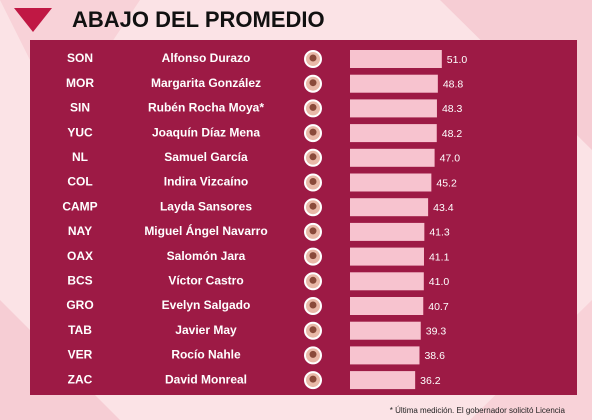 This screenshot has height=420, width=592. What do you see at coordinates (434, 356) in the screenshot?
I see `value-label: 38.6` at bounding box center [434, 356].